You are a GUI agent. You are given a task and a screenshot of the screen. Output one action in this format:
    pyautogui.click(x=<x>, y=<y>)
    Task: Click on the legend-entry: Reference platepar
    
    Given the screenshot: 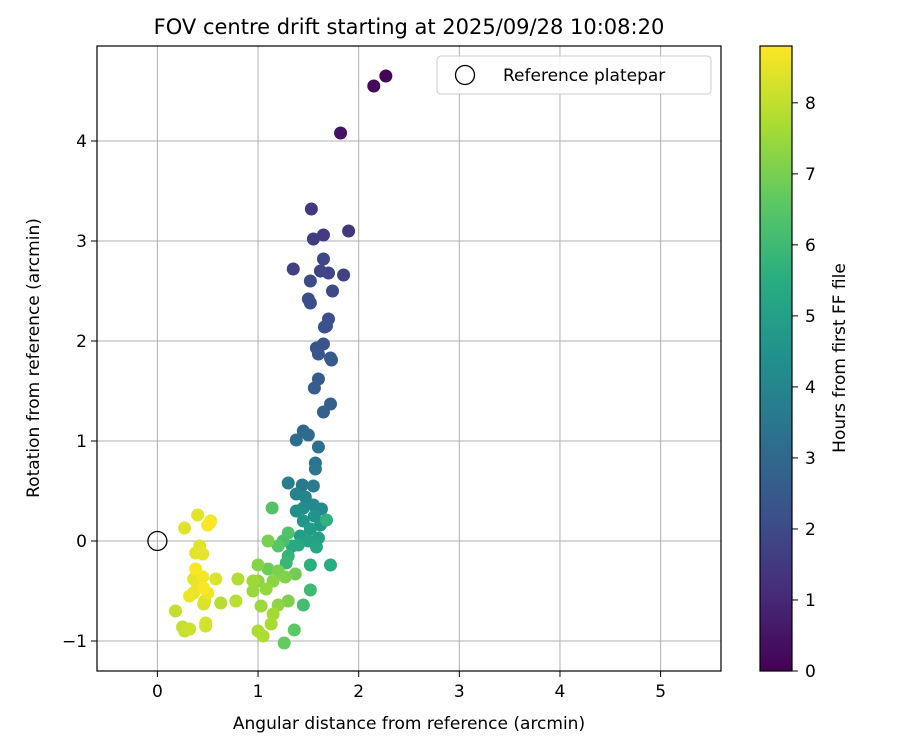 What is the action you would take?
    pyautogui.click(x=584, y=76)
    